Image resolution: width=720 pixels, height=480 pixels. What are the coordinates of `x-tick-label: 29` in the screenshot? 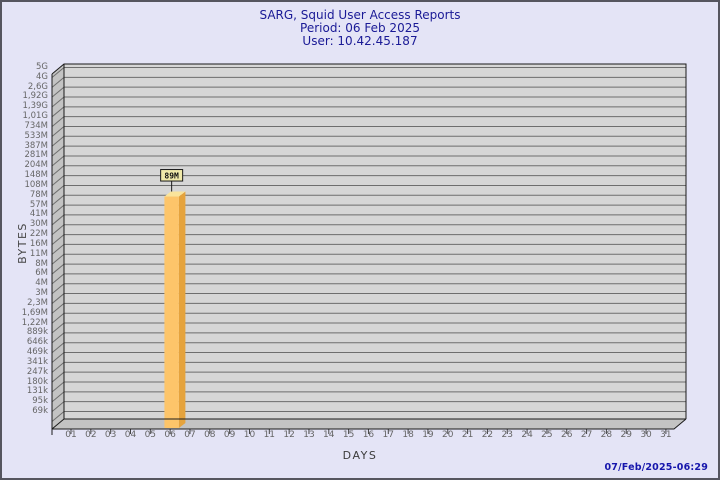 It's located at (626, 435).